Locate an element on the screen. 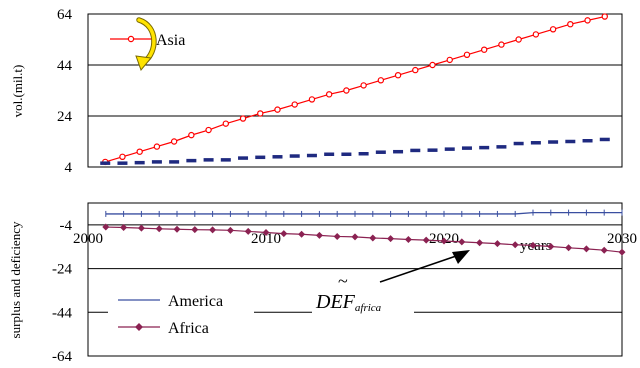 Image resolution: width=640 pixels, height=368 pixels. top-gridlines is located at coordinates (355, 90).